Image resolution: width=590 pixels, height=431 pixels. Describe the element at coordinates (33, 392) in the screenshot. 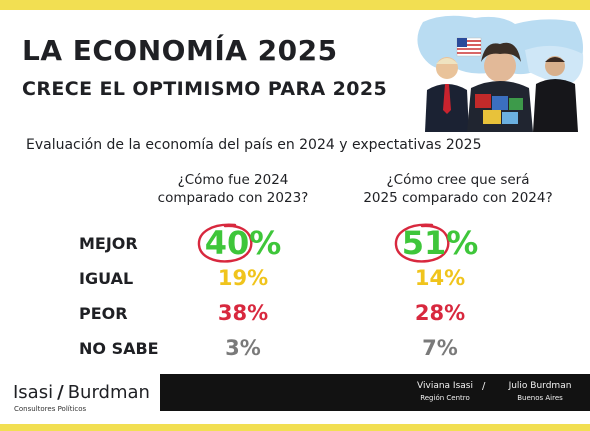

I see `brand-name-left: Isasi` at that location.